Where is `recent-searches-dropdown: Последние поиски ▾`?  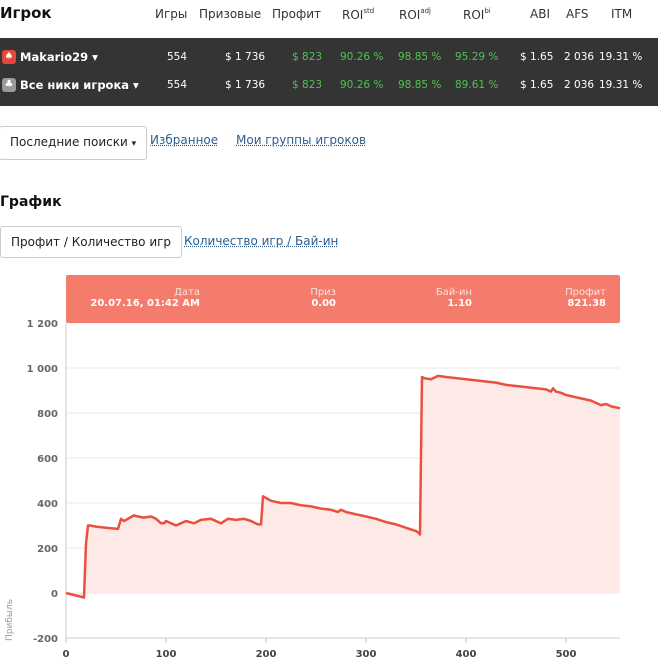 recent-searches-dropdown: Последние поиски ▾ is located at coordinates (74, 143).